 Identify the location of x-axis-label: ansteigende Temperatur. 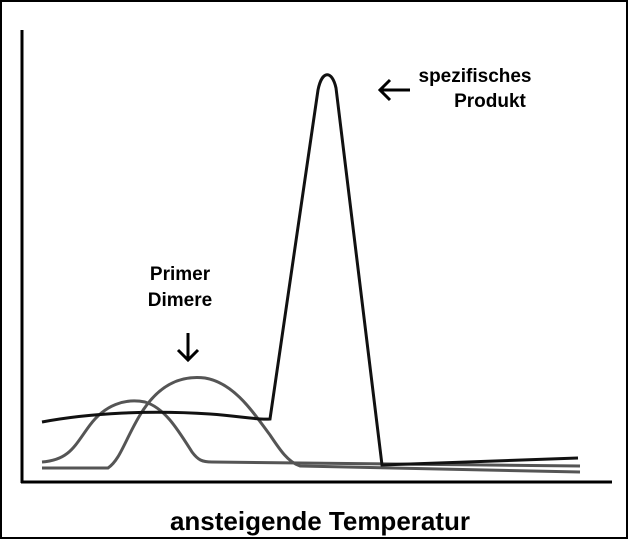
(320, 521).